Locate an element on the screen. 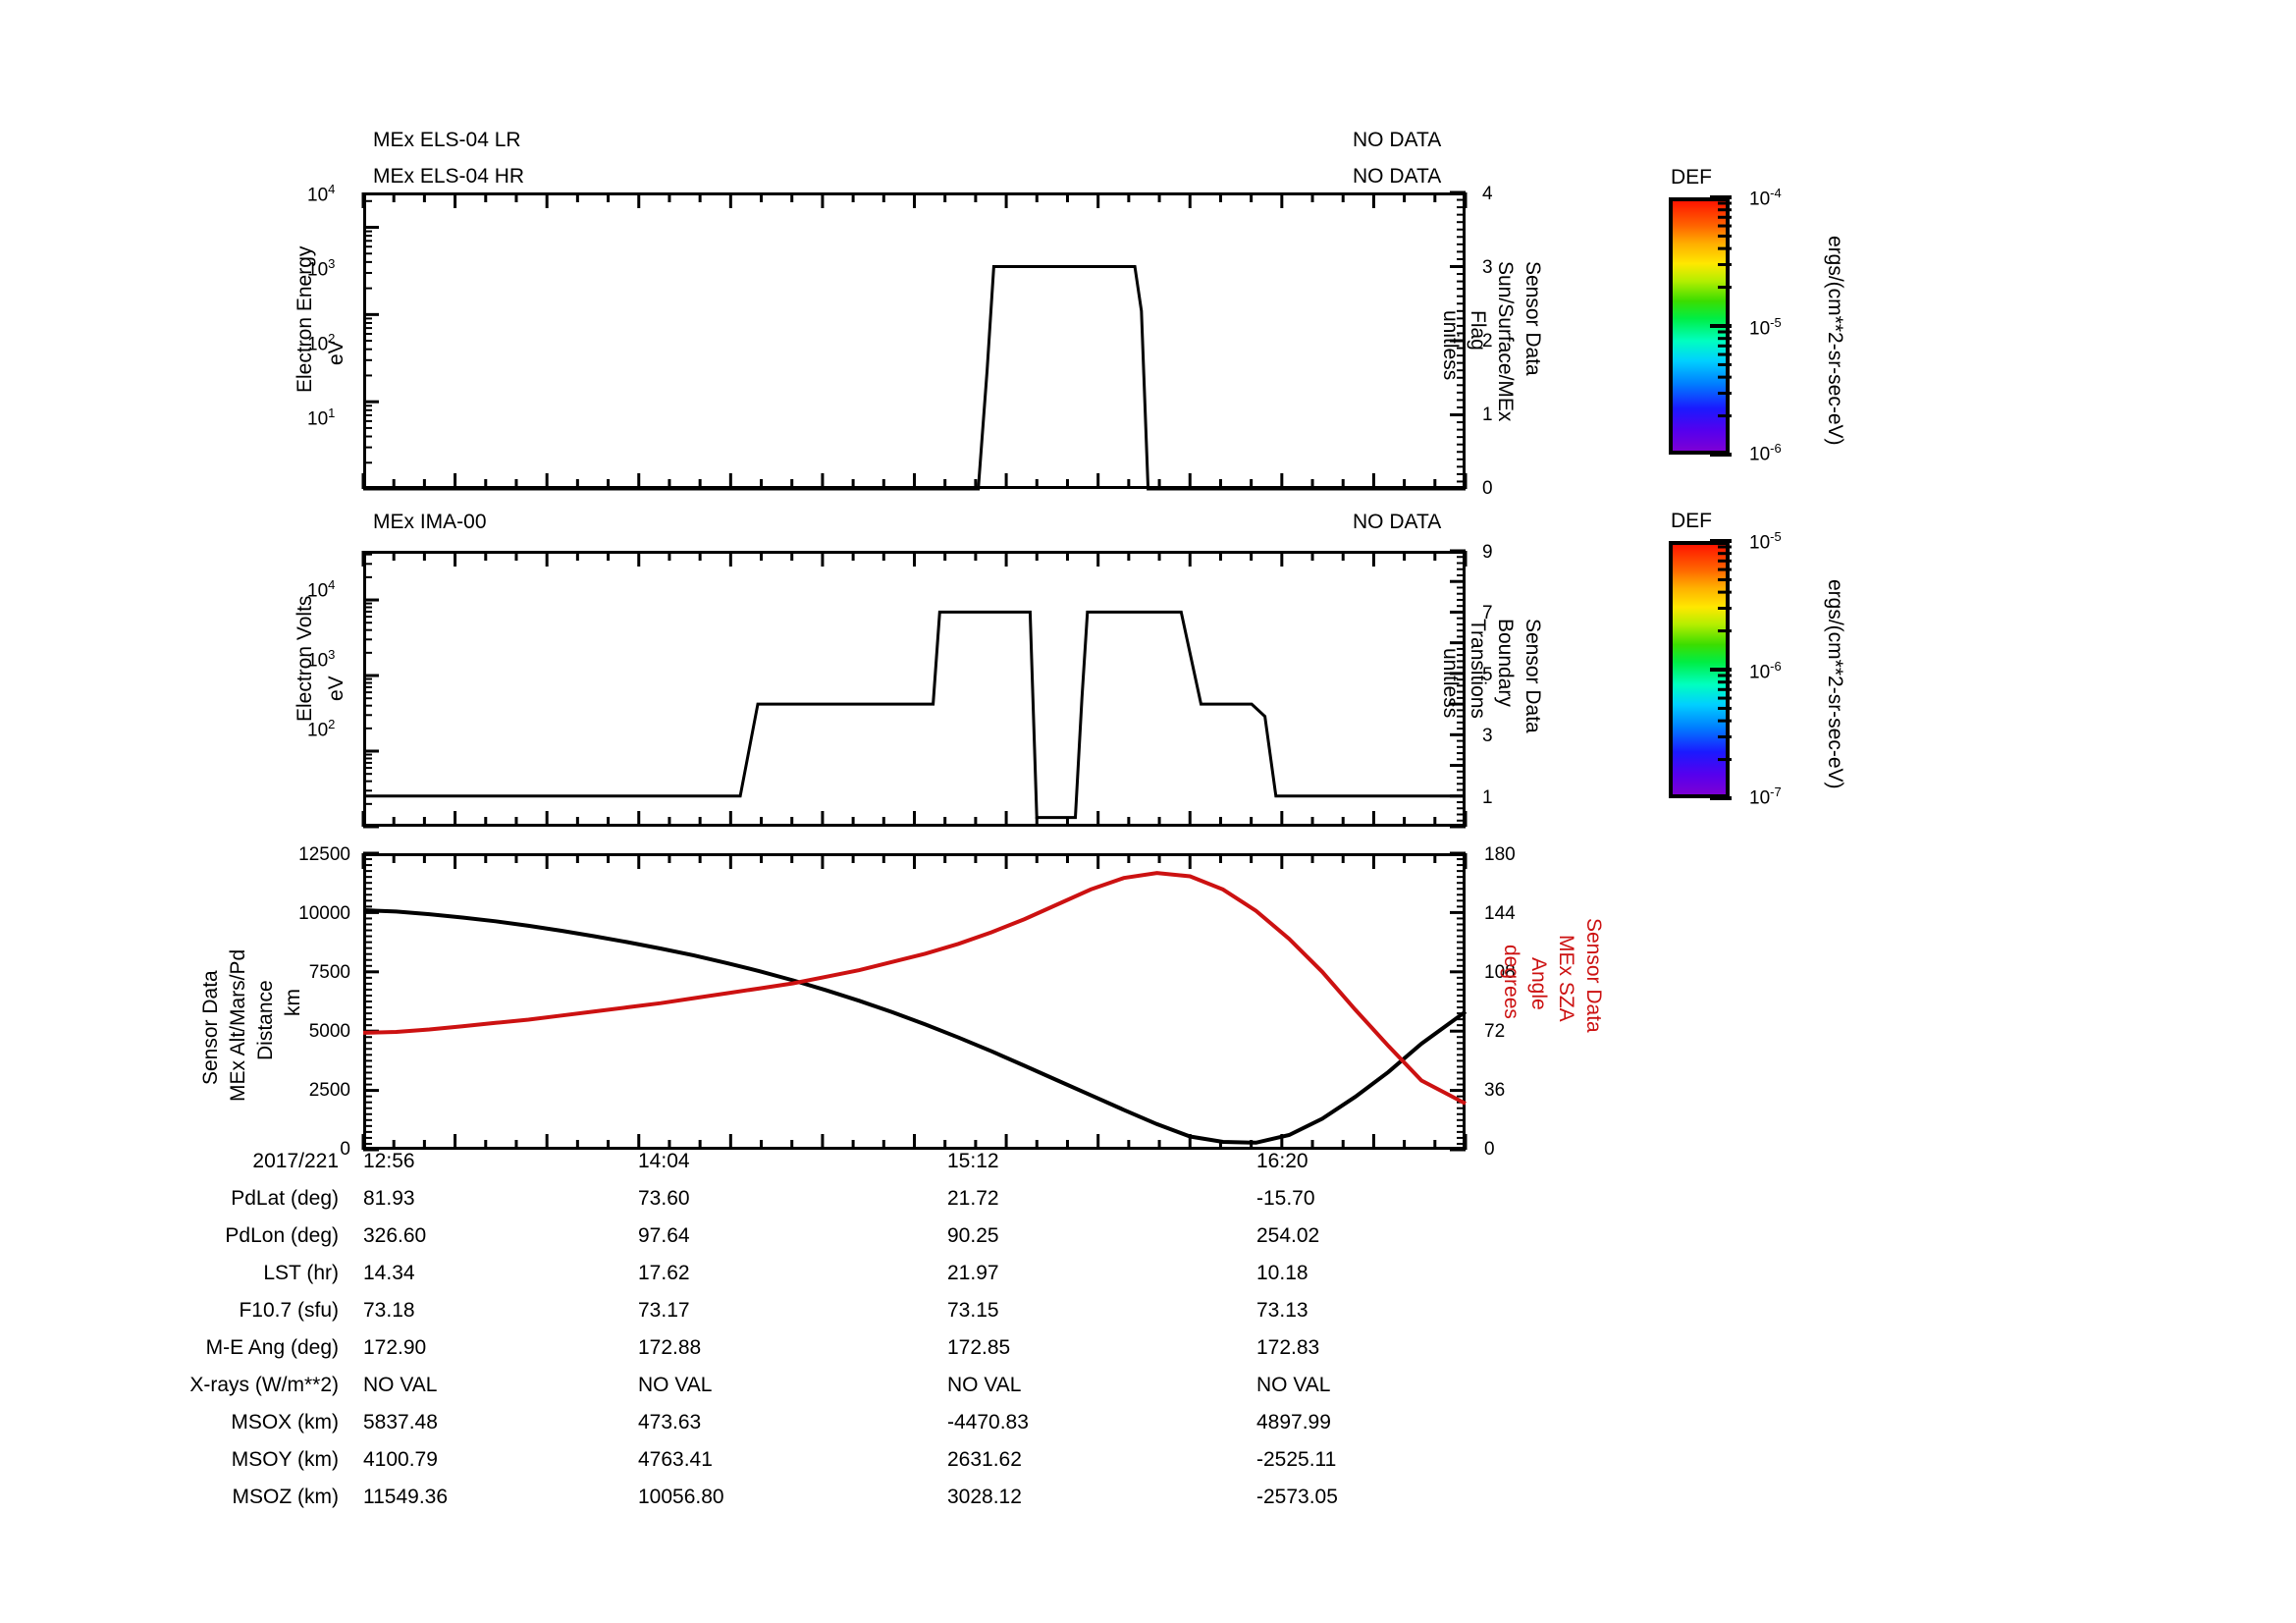 The width and height of the screenshot is (2296, 1623). table-row-label: X-rays (W/m**2) is located at coordinates (264, 1385).